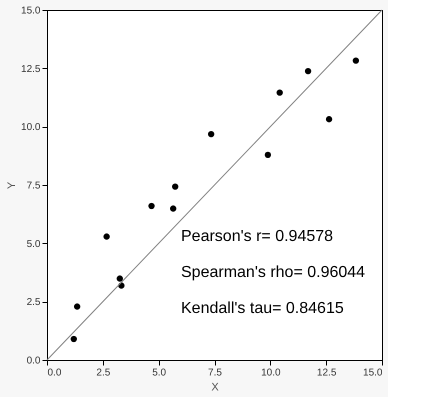 The height and width of the screenshot is (416, 425). I want to click on annotation: Pearson's r= 0.94578, so click(257, 236).